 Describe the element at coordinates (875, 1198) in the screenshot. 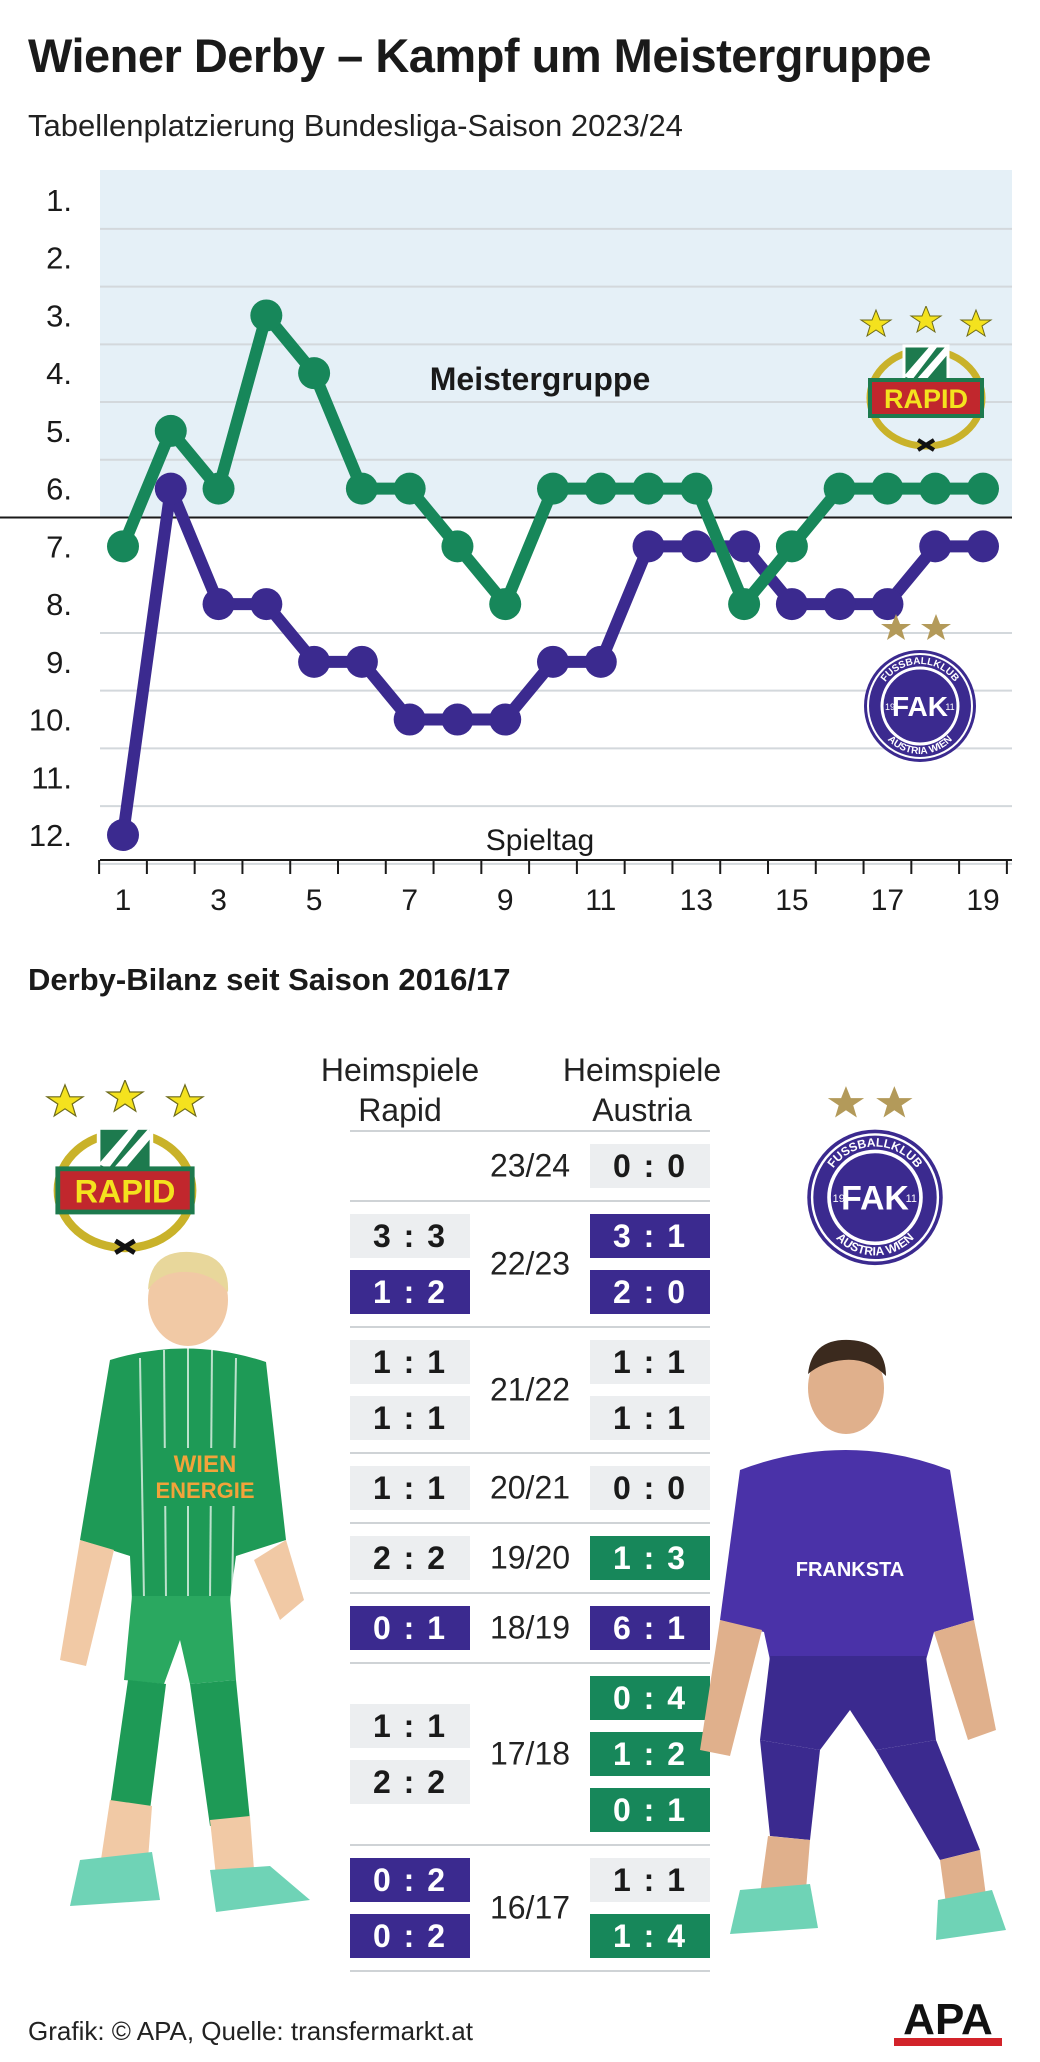

I see `austria-logo-letters: FAK` at that location.